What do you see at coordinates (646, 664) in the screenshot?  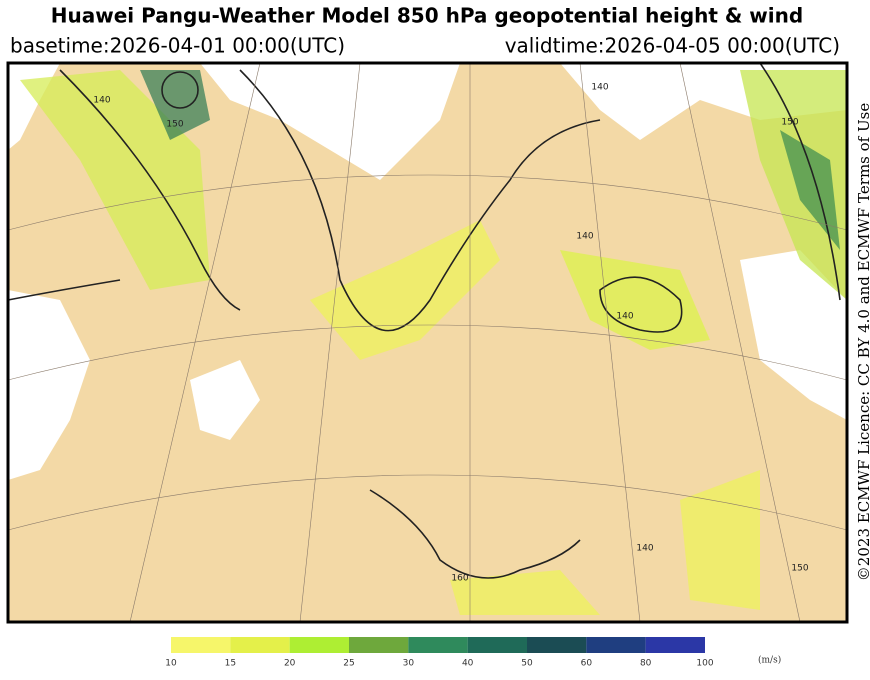 I see `colorbar-label: 80` at bounding box center [646, 664].